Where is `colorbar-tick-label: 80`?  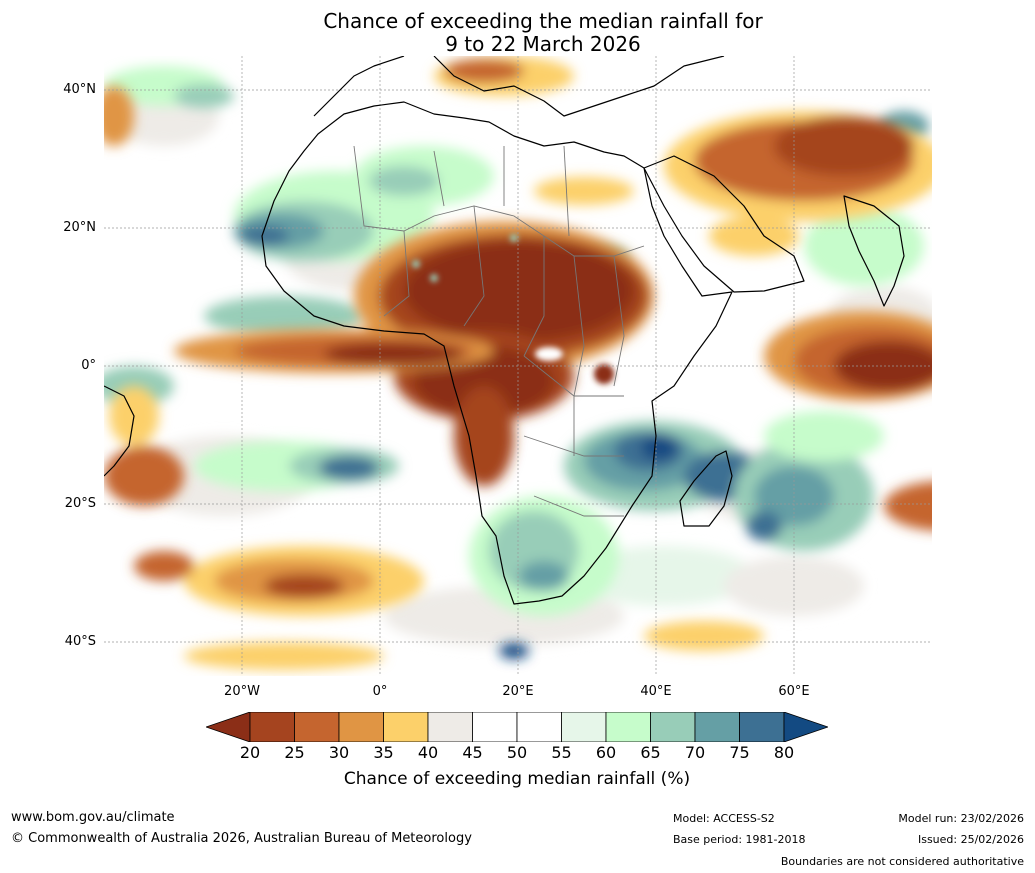
colorbar-tick-label: 80 is located at coordinates (784, 752).